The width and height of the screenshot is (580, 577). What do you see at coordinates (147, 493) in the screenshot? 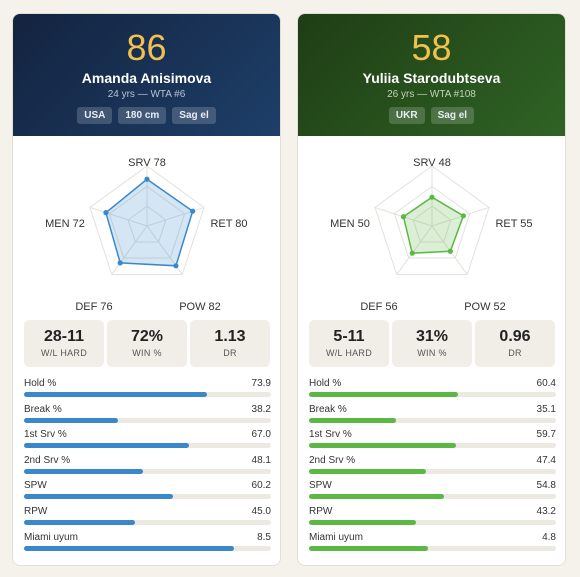
I see `stat-bar-row: SPW 60.2` at bounding box center [147, 493].